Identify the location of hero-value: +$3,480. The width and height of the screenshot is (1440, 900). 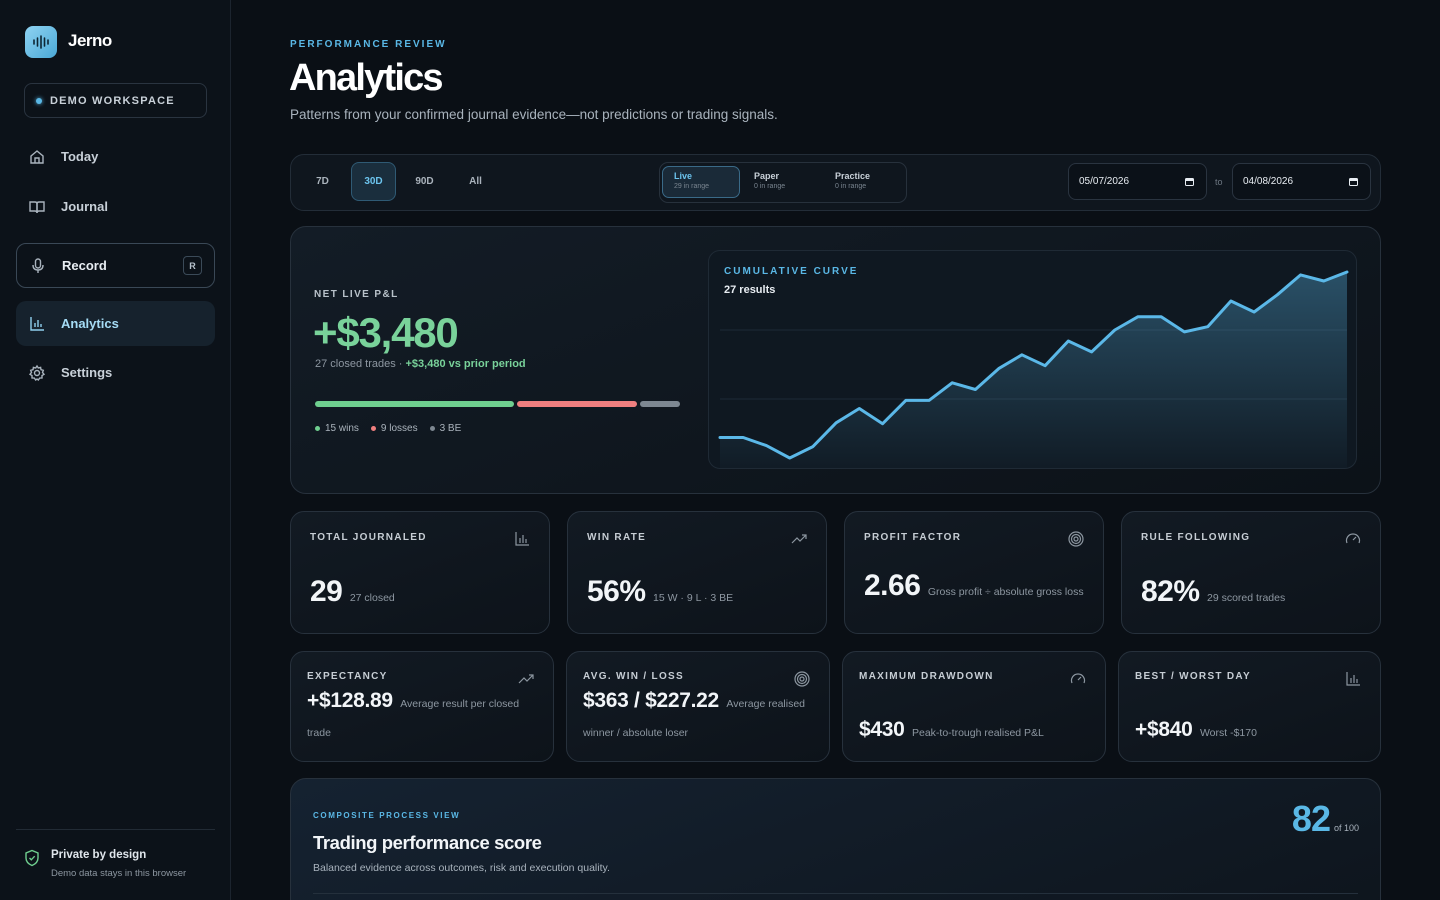
(386, 332).